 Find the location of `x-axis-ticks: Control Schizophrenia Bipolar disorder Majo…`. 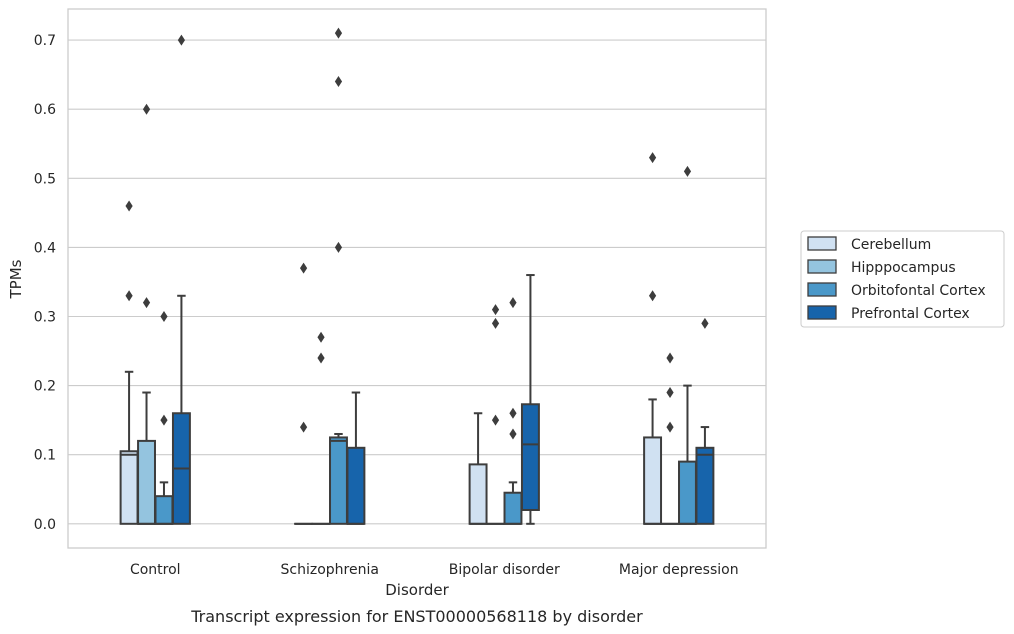

x-axis-ticks: Control Schizophrenia Bipolar disorder Majo… is located at coordinates (434, 570).